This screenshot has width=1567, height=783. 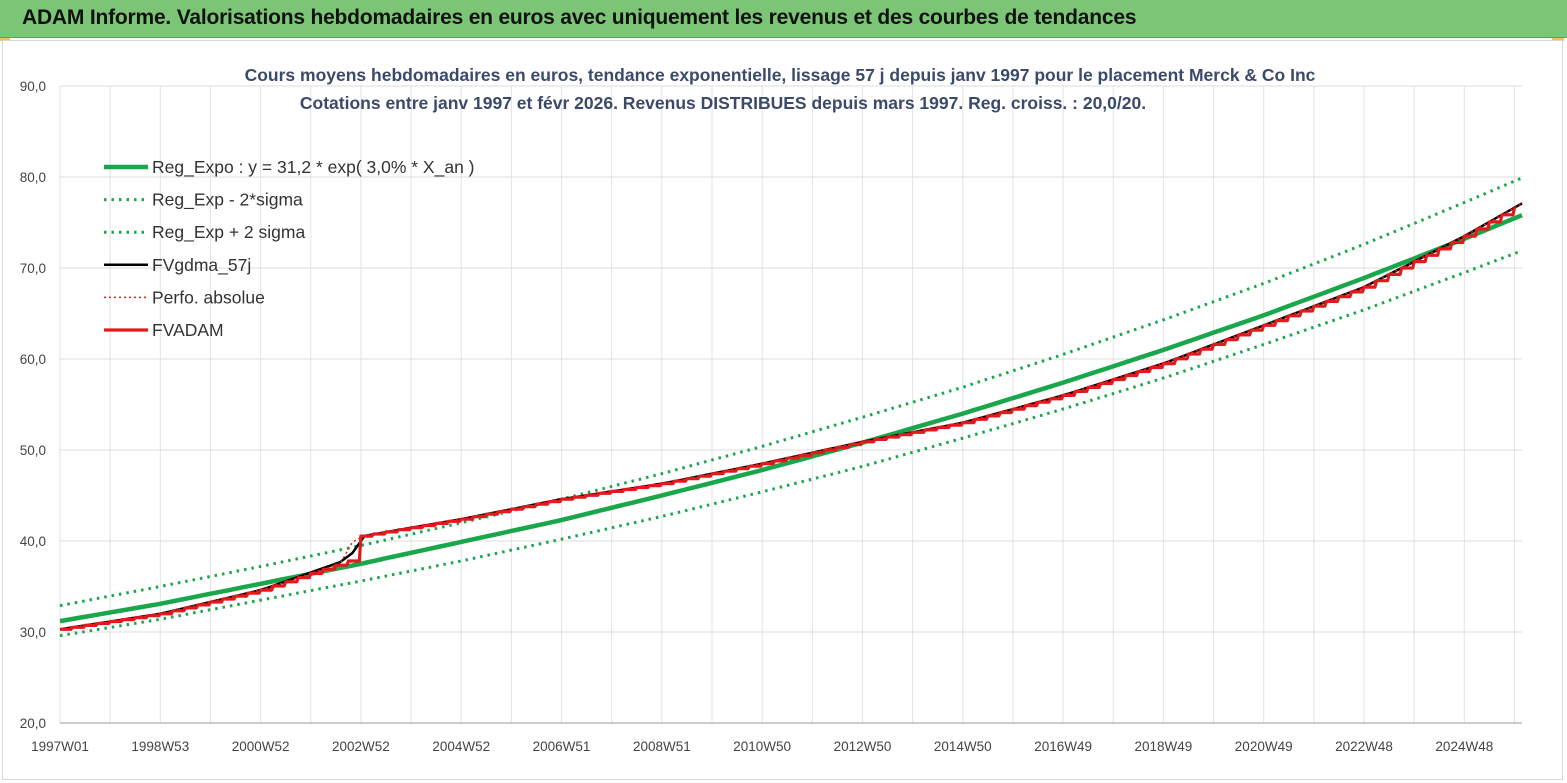 What do you see at coordinates (33, 359) in the screenshot?
I see `y-tick-label: 60,0` at bounding box center [33, 359].